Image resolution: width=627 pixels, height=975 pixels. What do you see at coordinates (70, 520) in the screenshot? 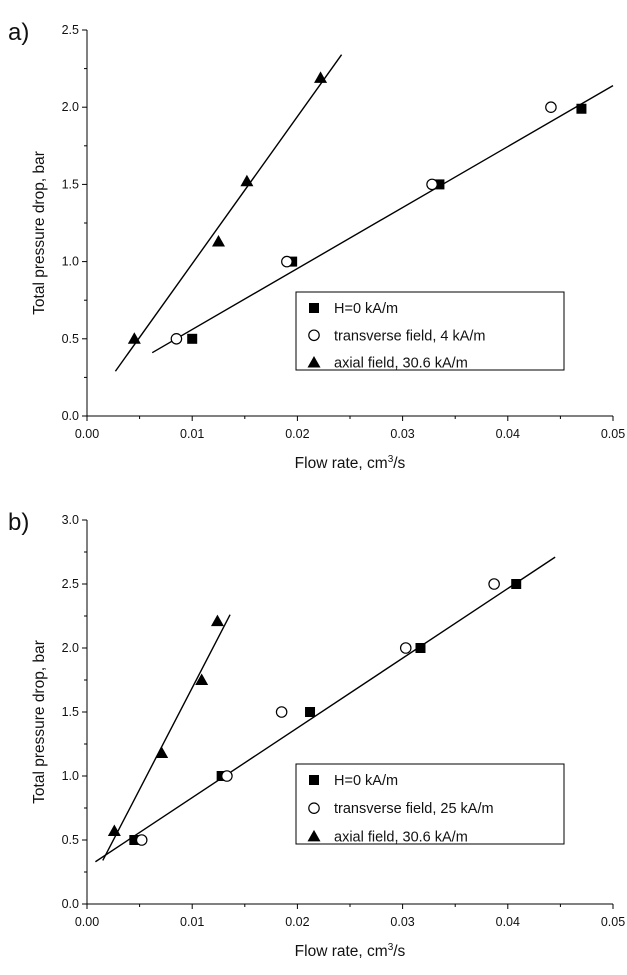
I see `y-tick-label: 3.0` at bounding box center [70, 520].